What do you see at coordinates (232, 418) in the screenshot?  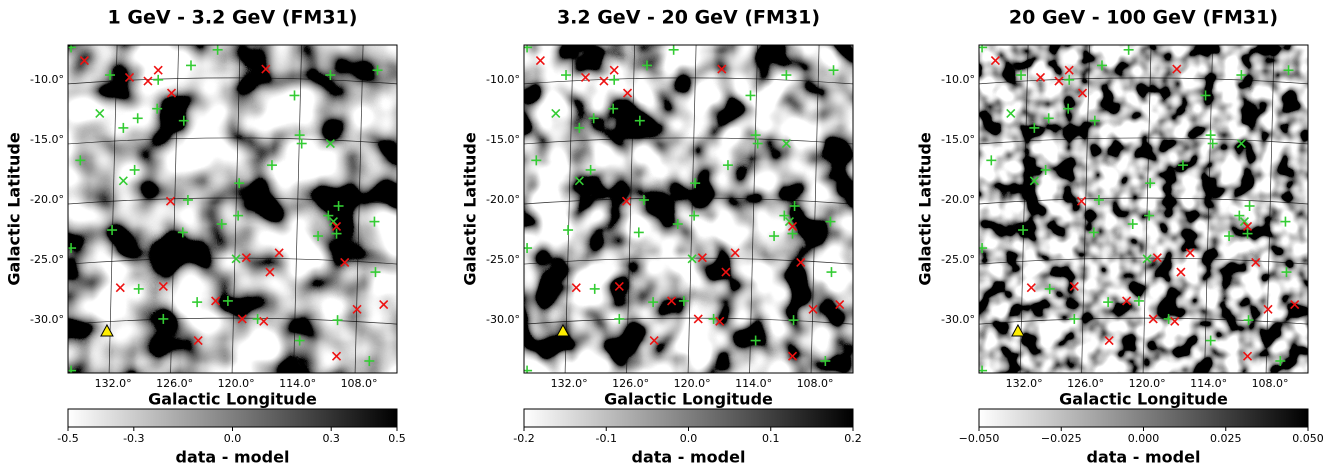 I see `colorbar` at bounding box center [232, 418].